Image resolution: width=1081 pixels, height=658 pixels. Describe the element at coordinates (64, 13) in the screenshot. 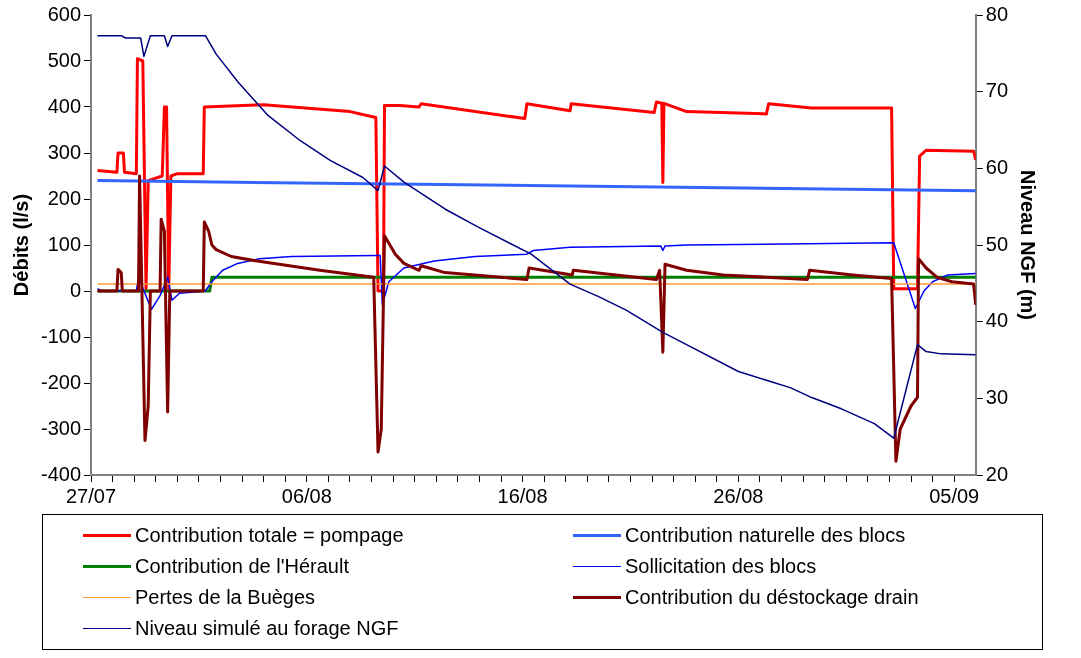

I see `y-tick-label: 600` at that location.